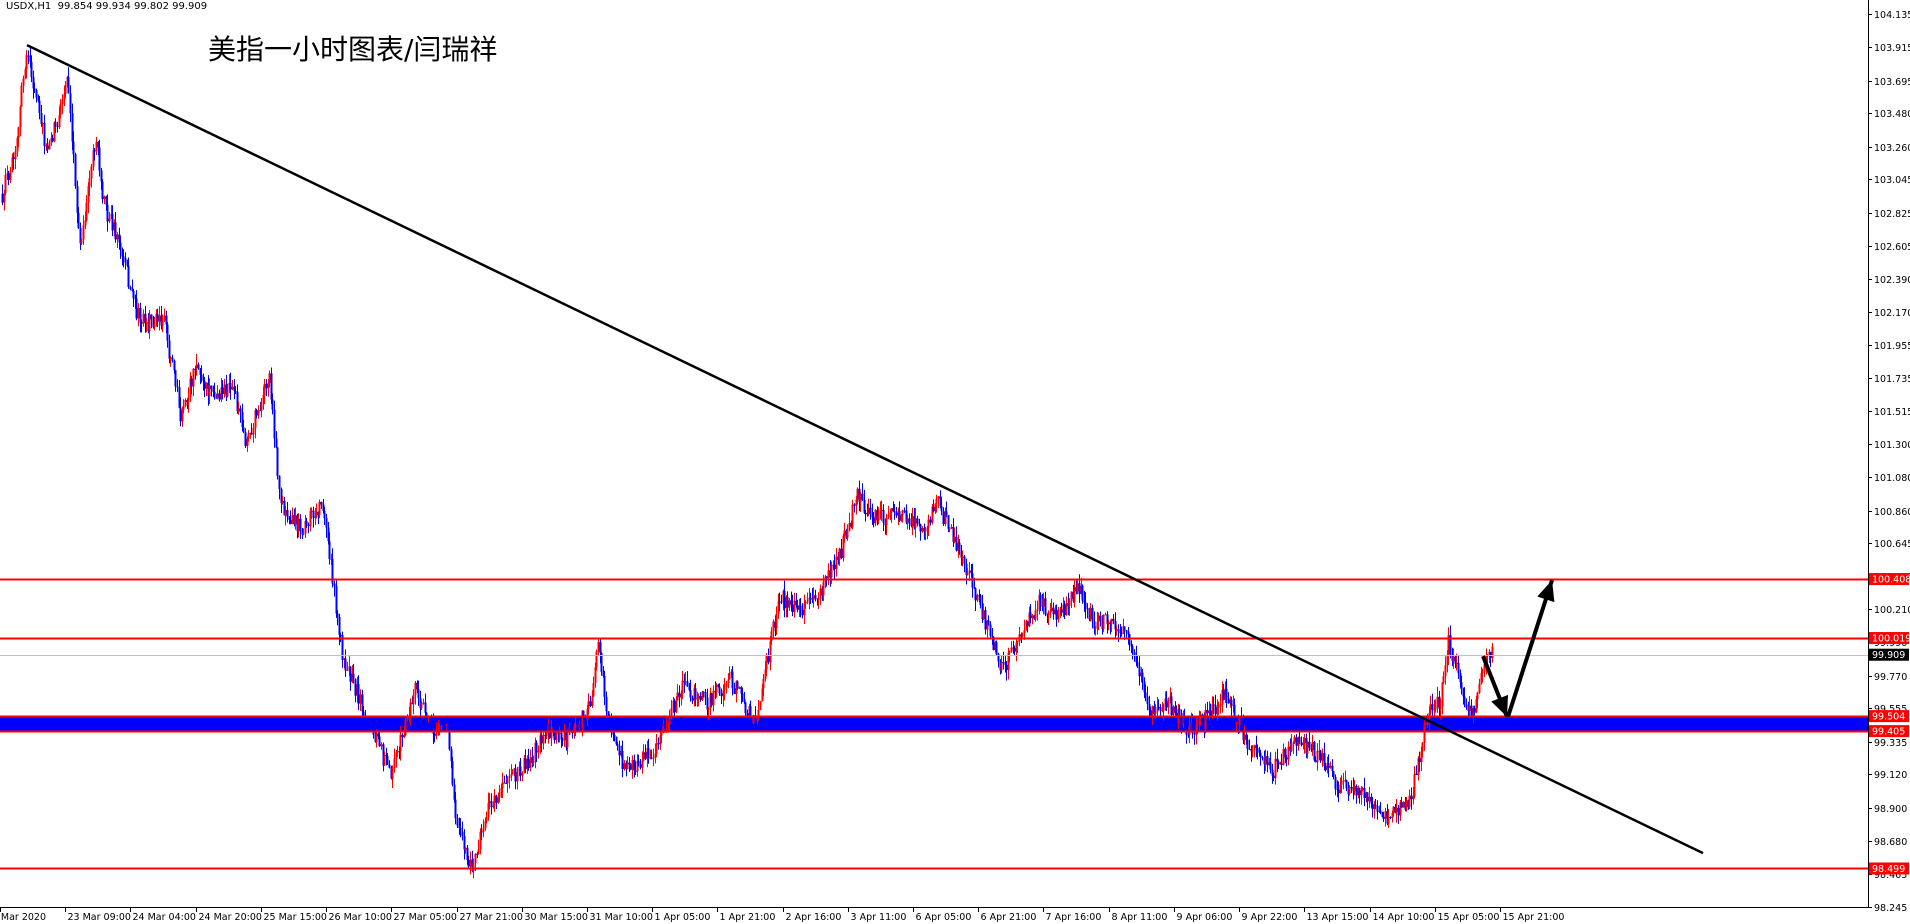 This screenshot has width=1910, height=924. I want to click on price-tick-label: 101.300, so click(1892, 445).